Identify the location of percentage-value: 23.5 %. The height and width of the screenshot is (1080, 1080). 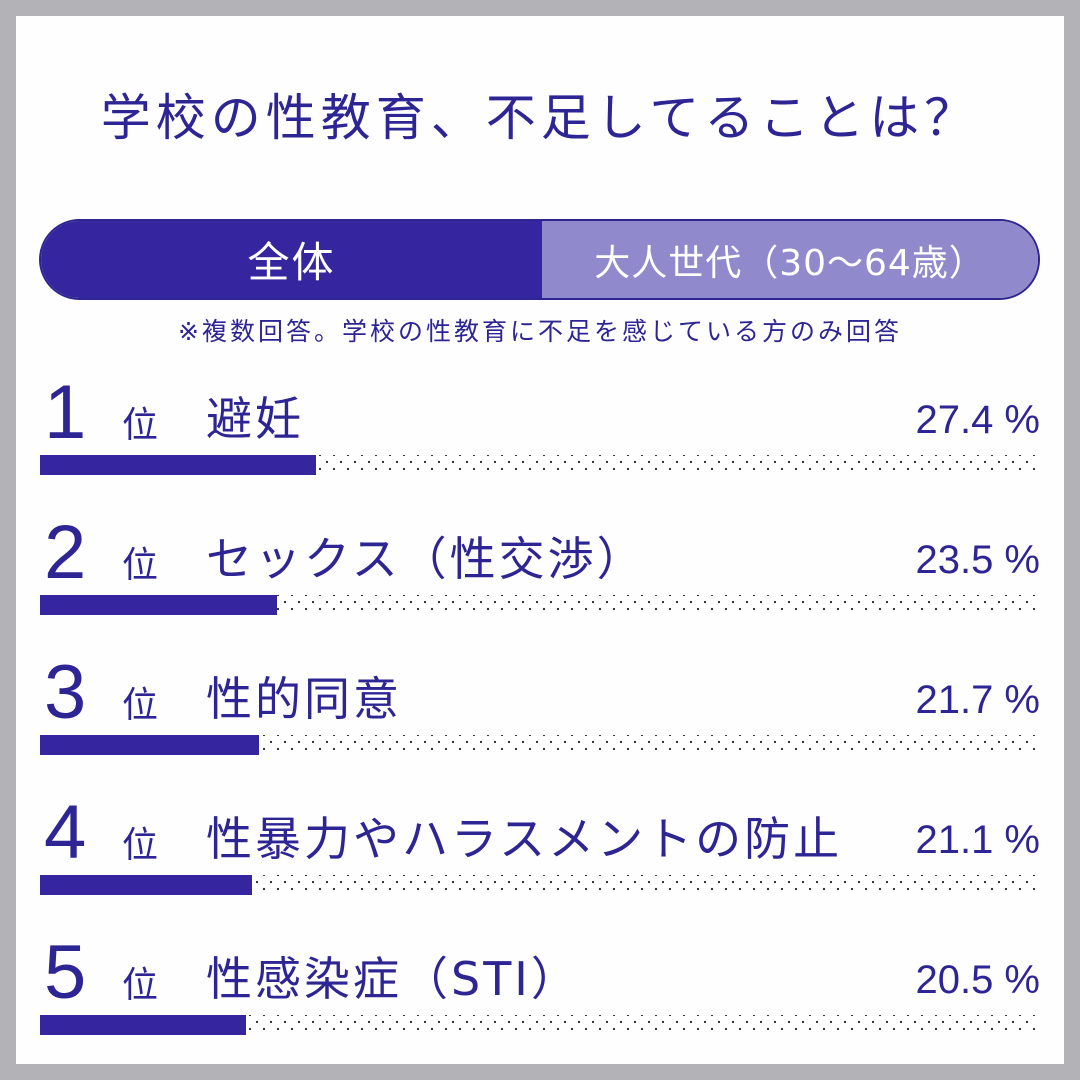
(977, 560).